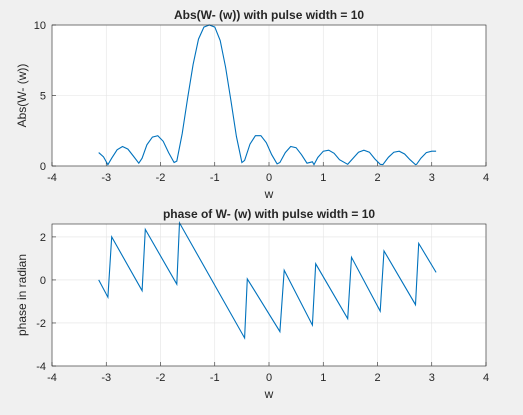  I want to click on magnitude-x-tick-label: 4, so click(486, 178).